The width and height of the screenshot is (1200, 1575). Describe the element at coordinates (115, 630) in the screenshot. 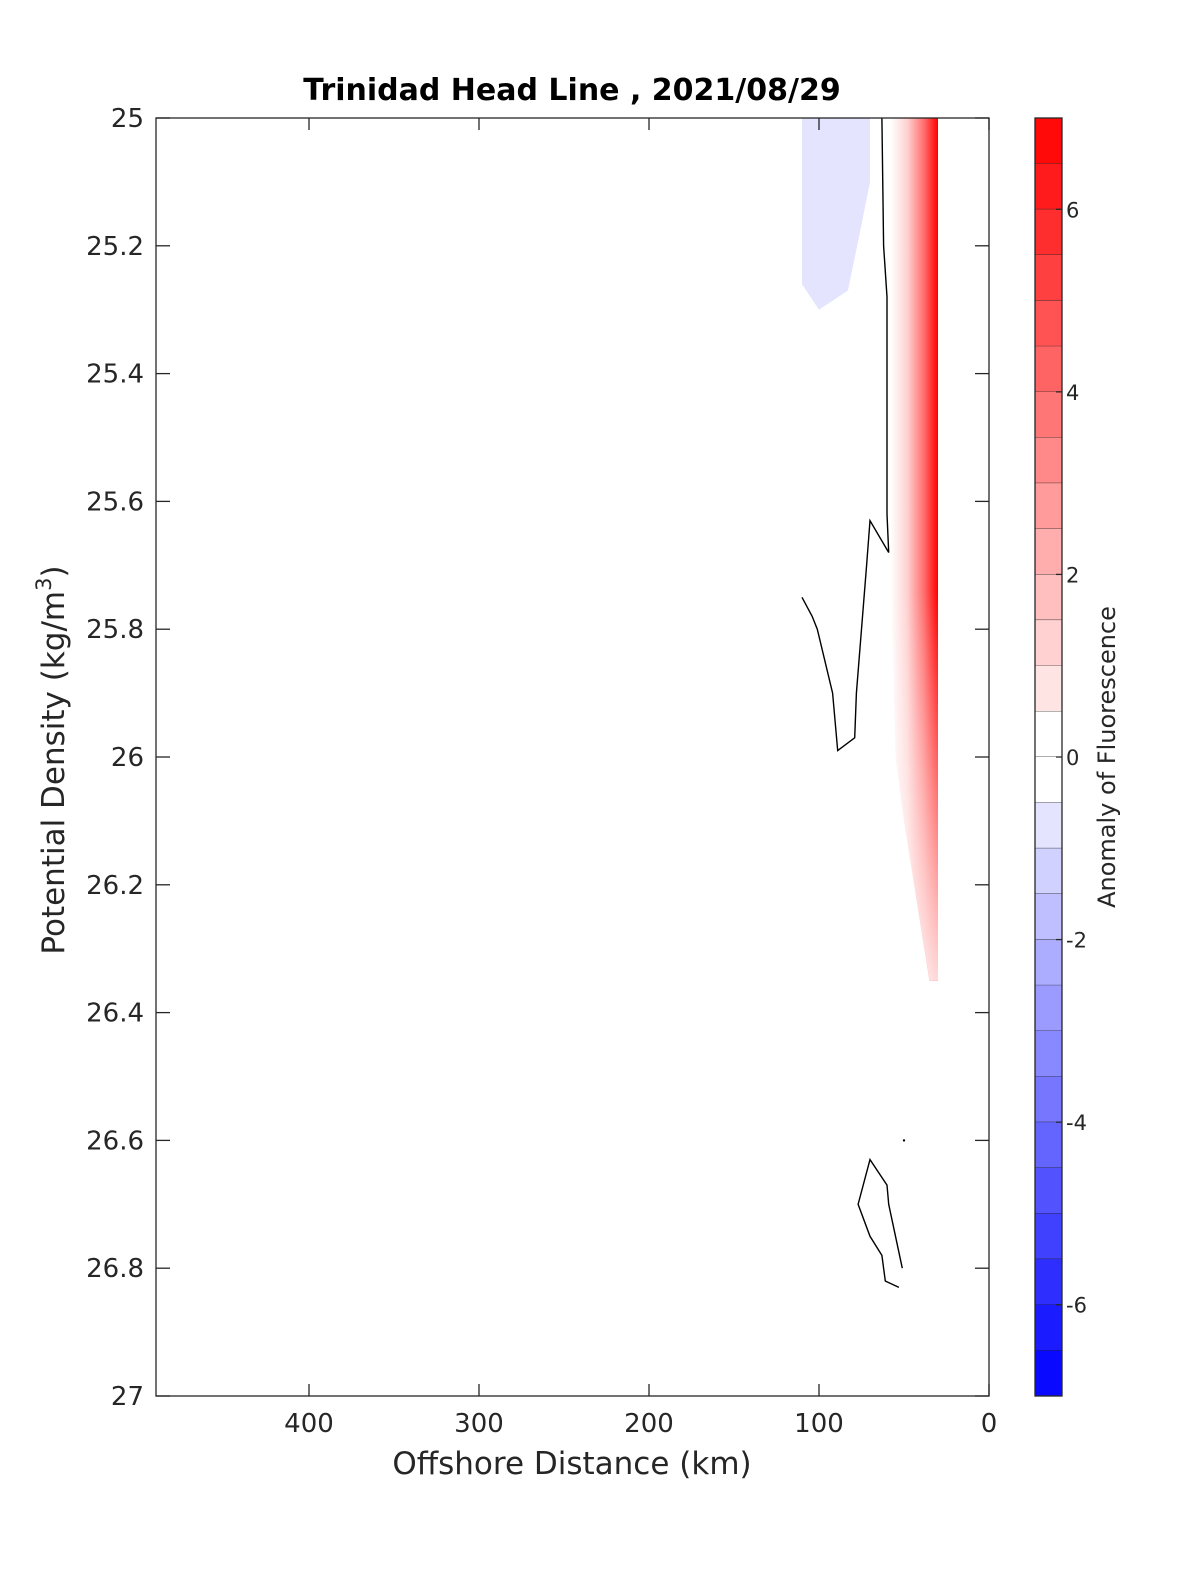

I see `y-tick-label: 25.8` at that location.